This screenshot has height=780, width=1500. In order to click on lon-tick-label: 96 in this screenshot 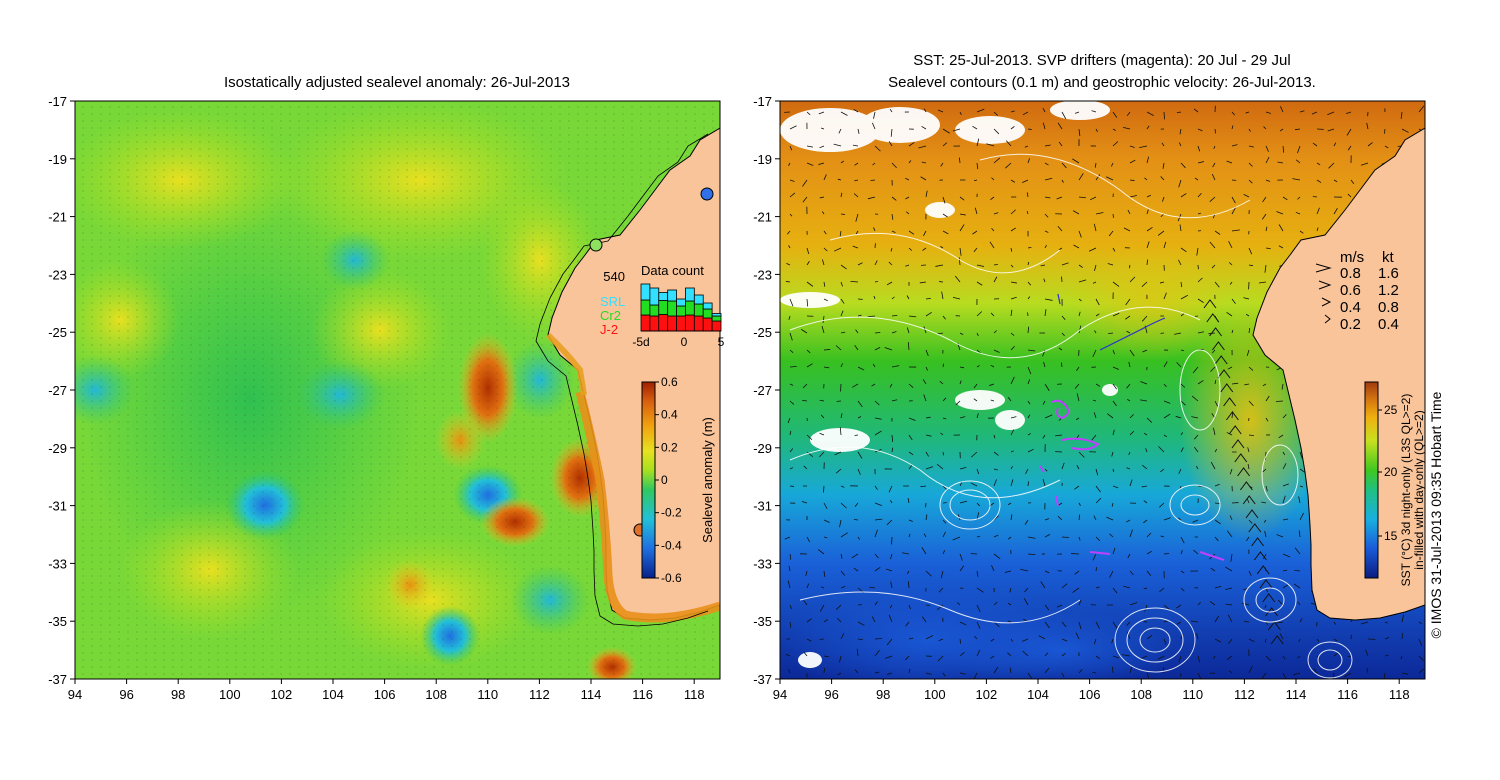, I will do `click(831, 694)`.